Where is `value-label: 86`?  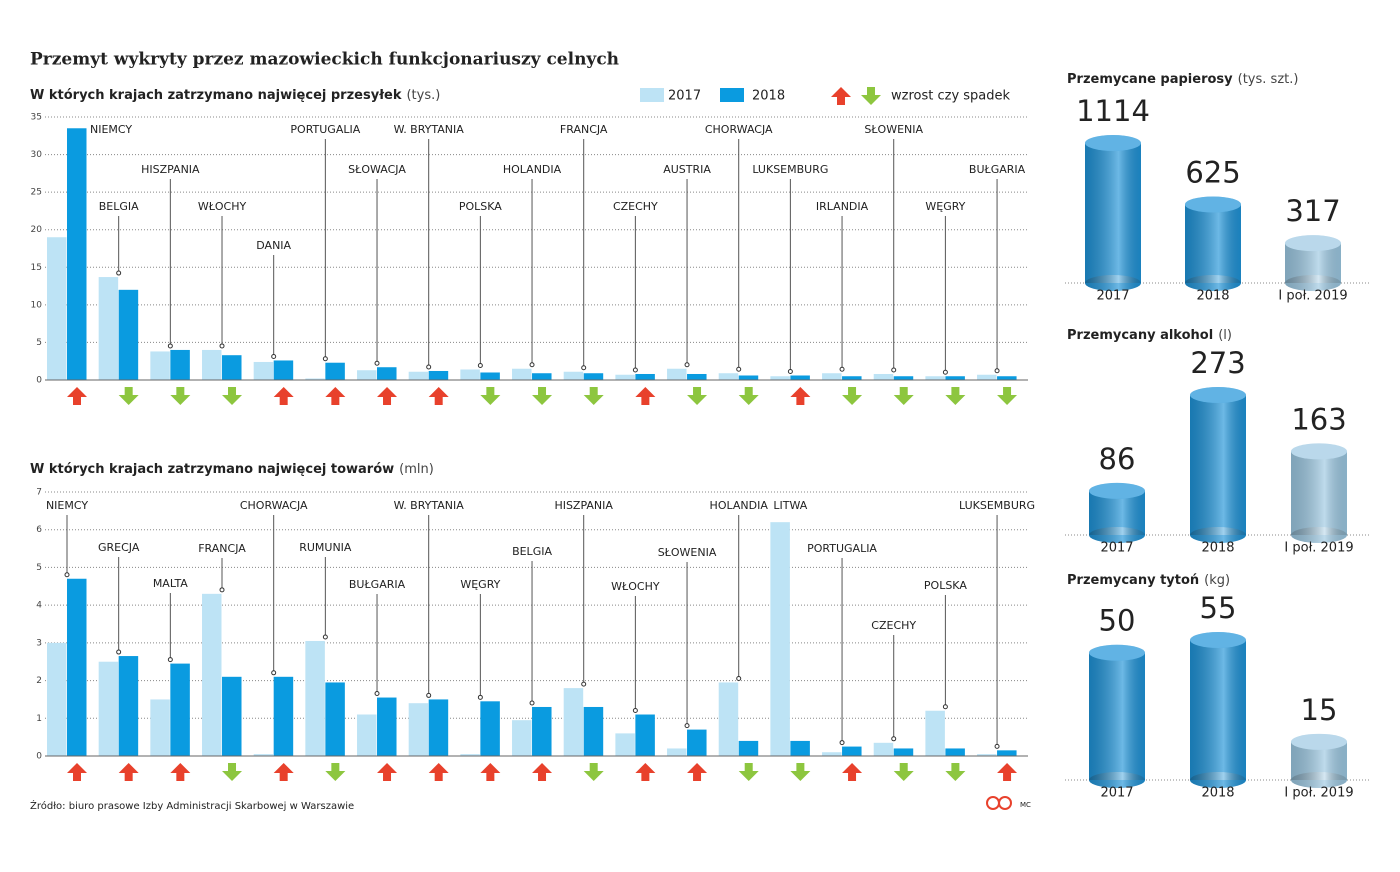 value-label: 86 is located at coordinates (1117, 459).